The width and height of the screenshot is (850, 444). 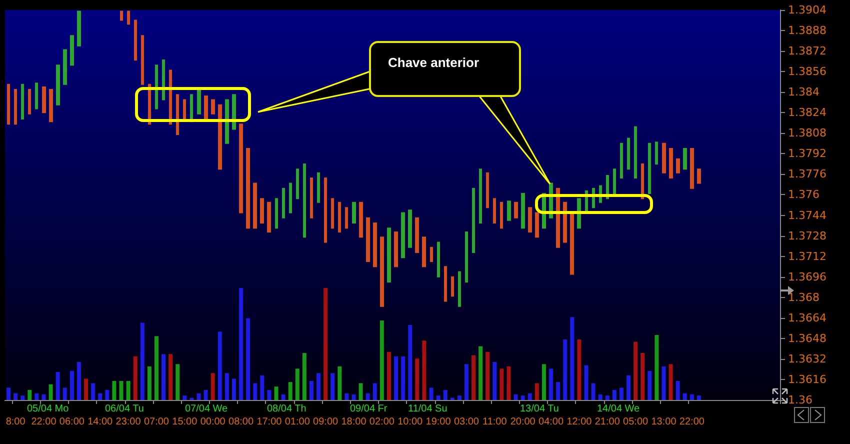 What do you see at coordinates (807, 317) in the screenshot?
I see `y-tick-label: 1.3664` at bounding box center [807, 317].